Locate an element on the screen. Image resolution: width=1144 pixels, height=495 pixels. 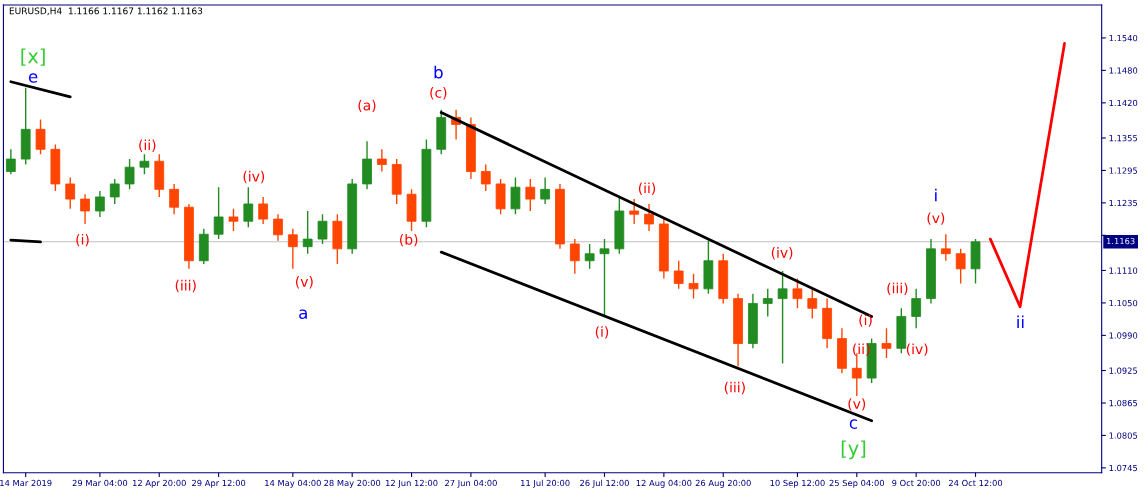
x-tick-label: 12 Apr 20:00 is located at coordinates (159, 483).